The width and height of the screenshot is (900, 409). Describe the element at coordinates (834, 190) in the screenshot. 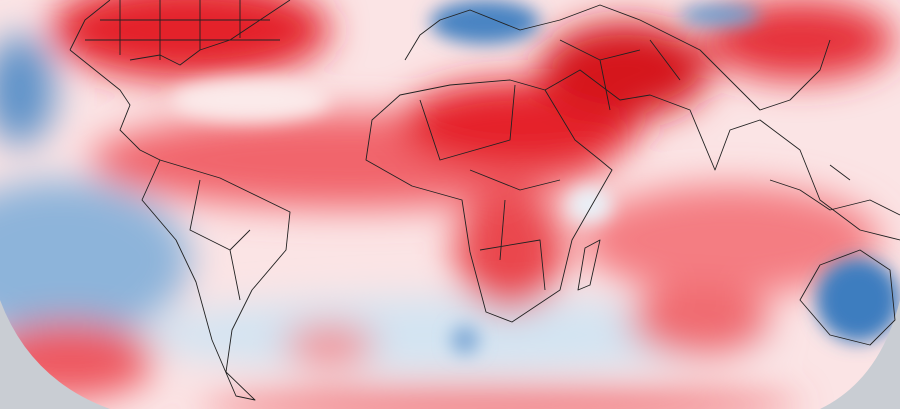

I see `islands-coast` at that location.